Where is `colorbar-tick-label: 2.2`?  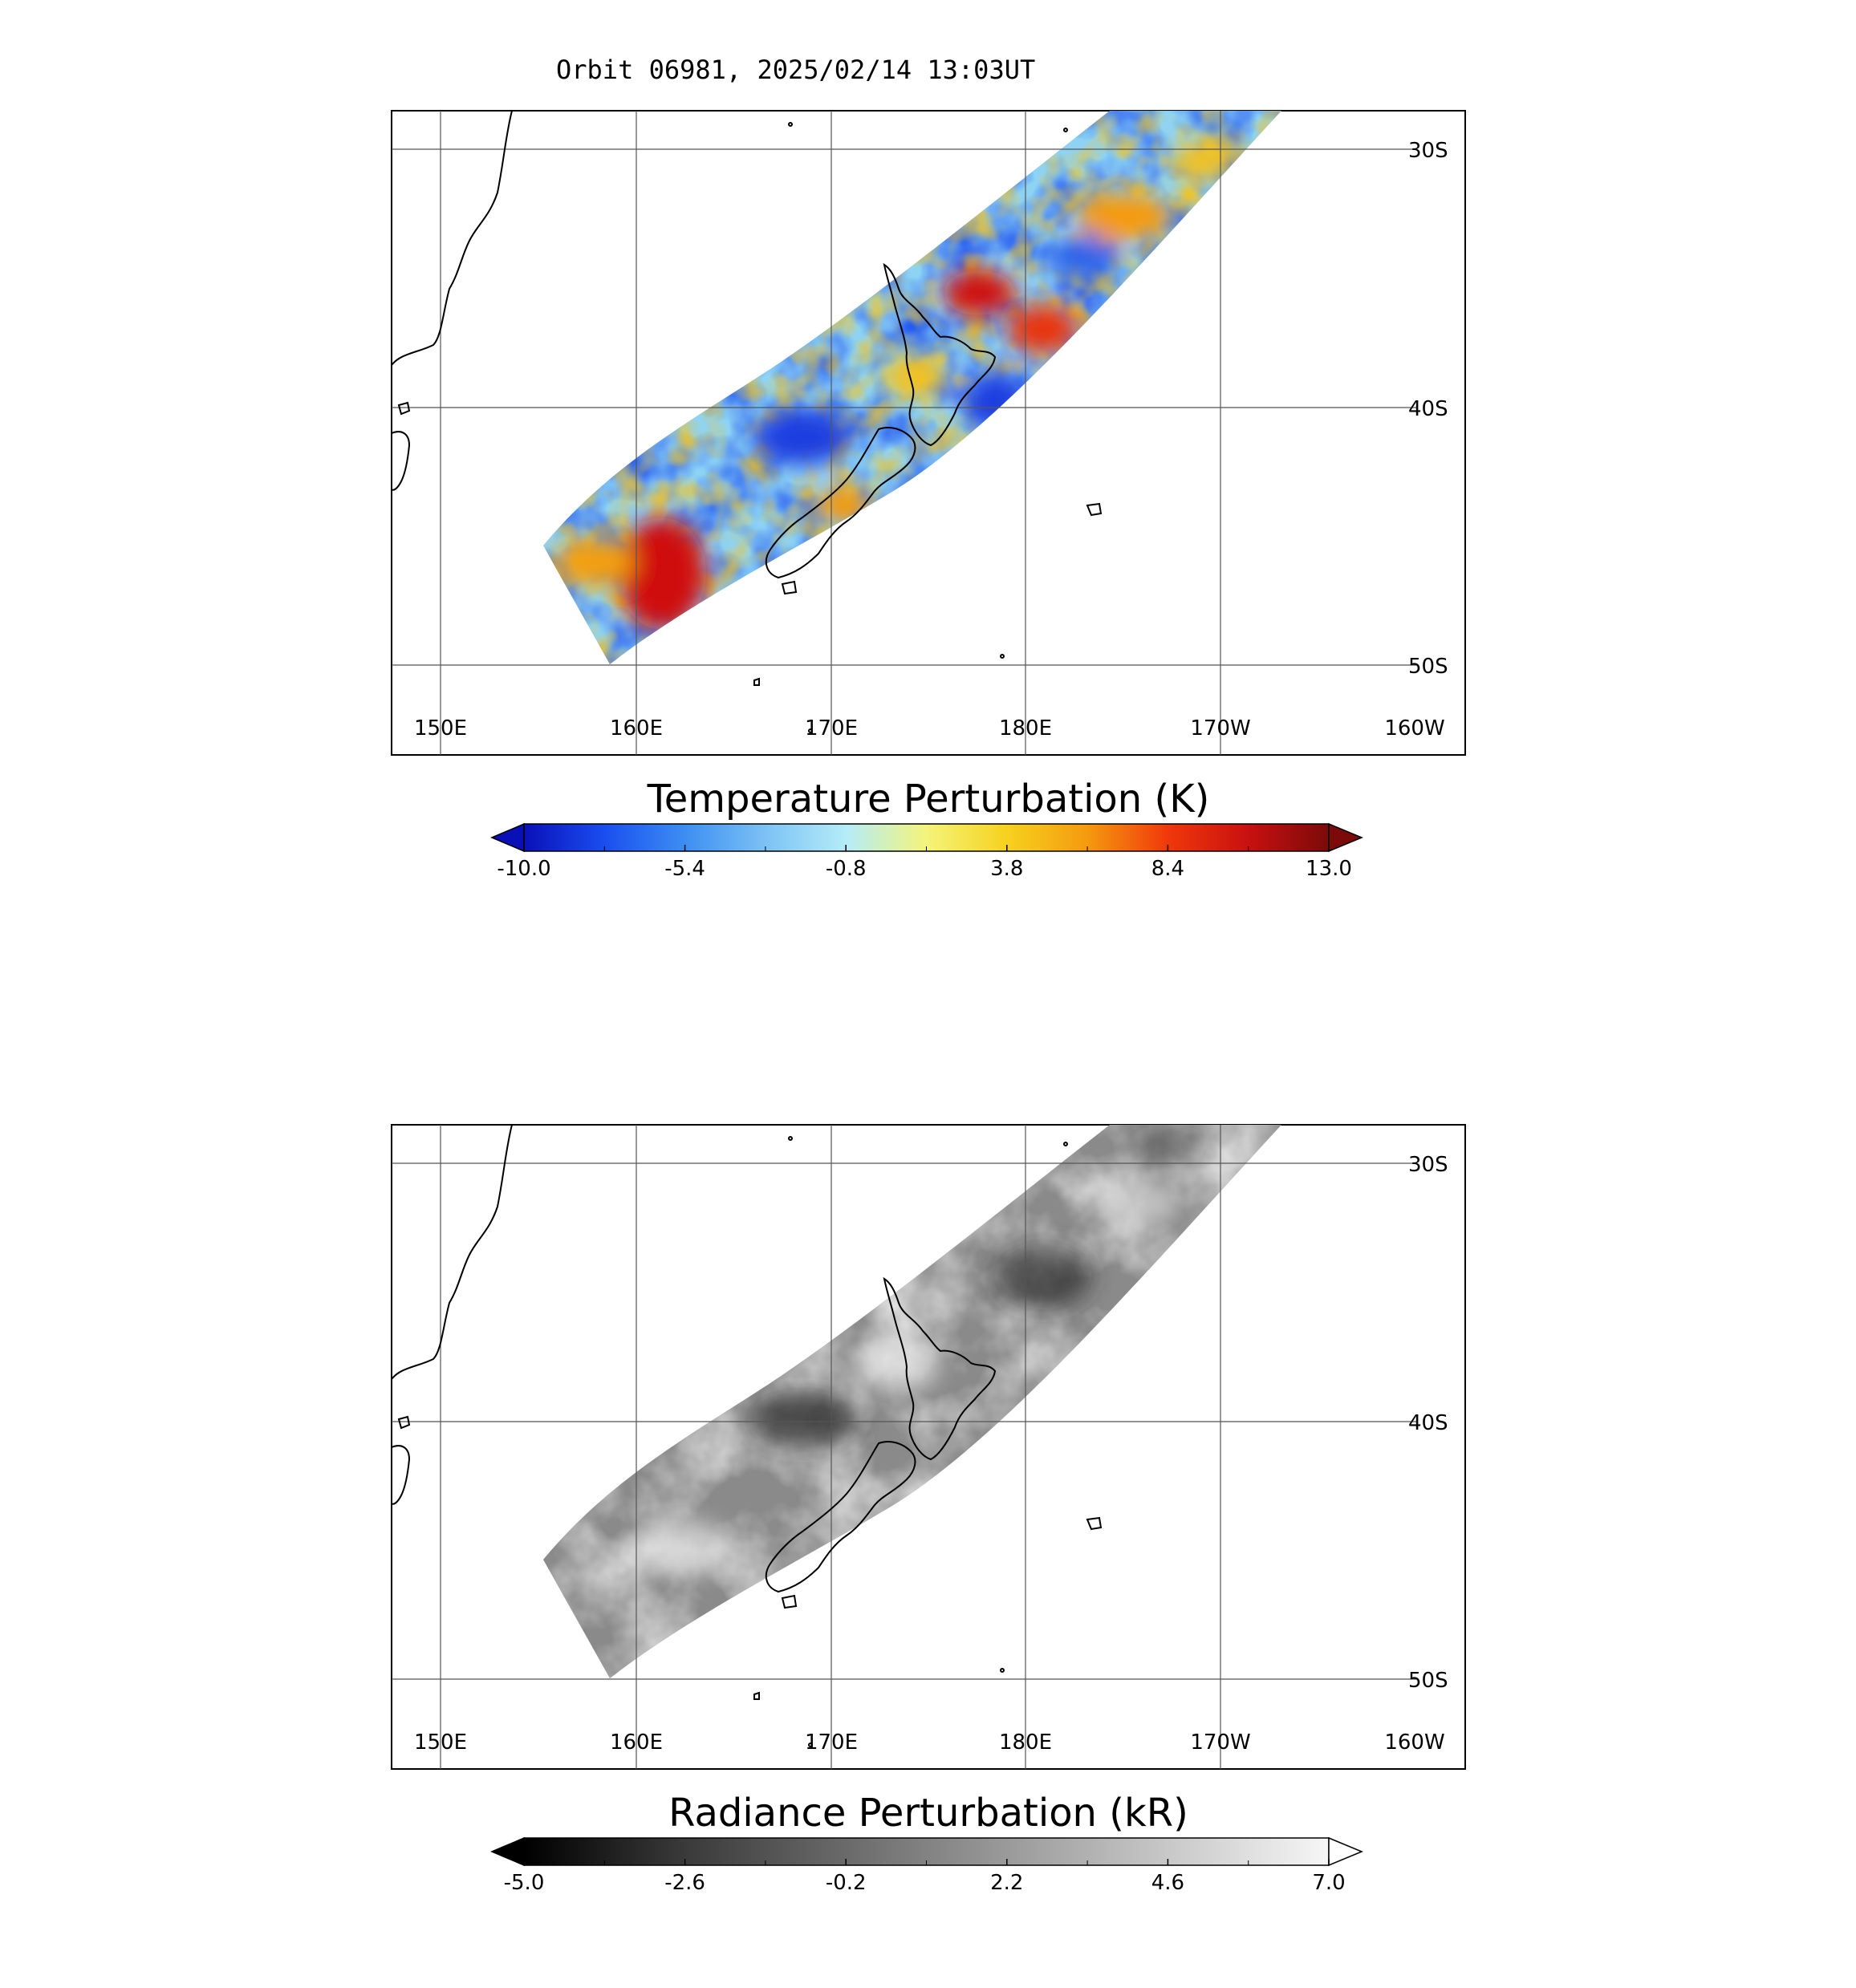 colorbar-tick-label: 2.2 is located at coordinates (1006, 1883).